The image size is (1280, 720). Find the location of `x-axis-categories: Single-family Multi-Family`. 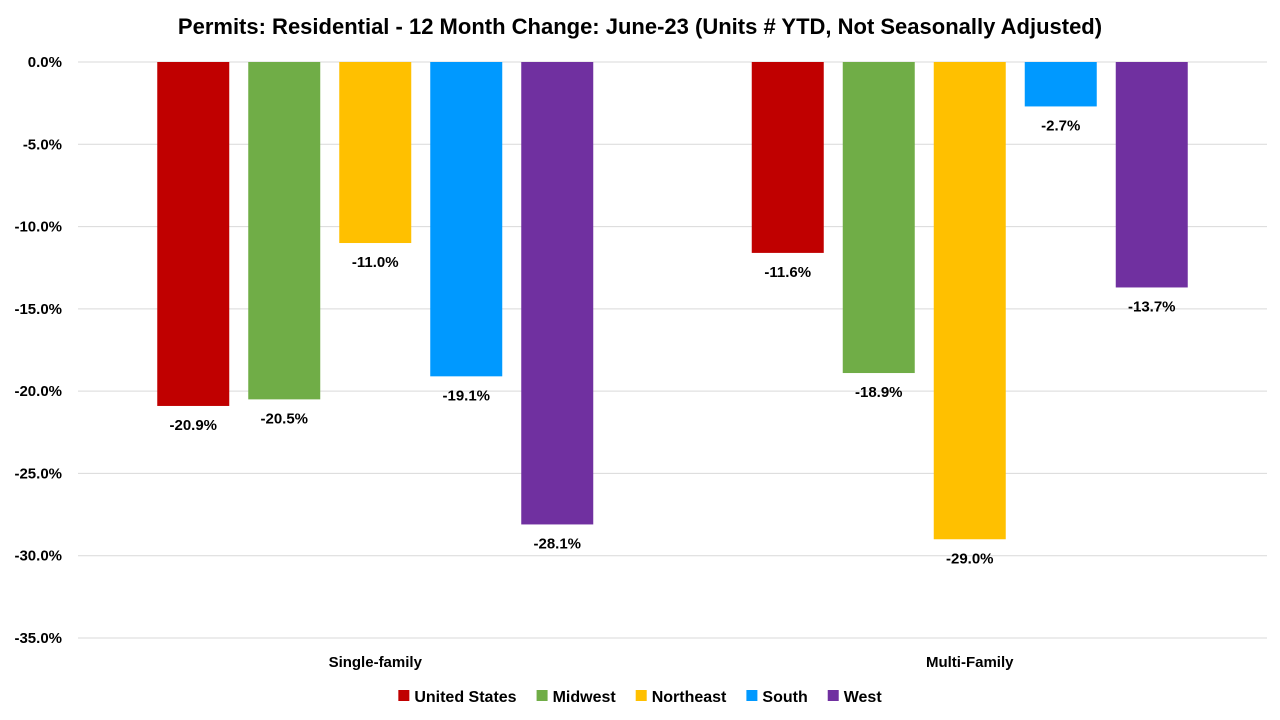

x-axis-categories: Single-family Multi-Family is located at coordinates (672, 662).